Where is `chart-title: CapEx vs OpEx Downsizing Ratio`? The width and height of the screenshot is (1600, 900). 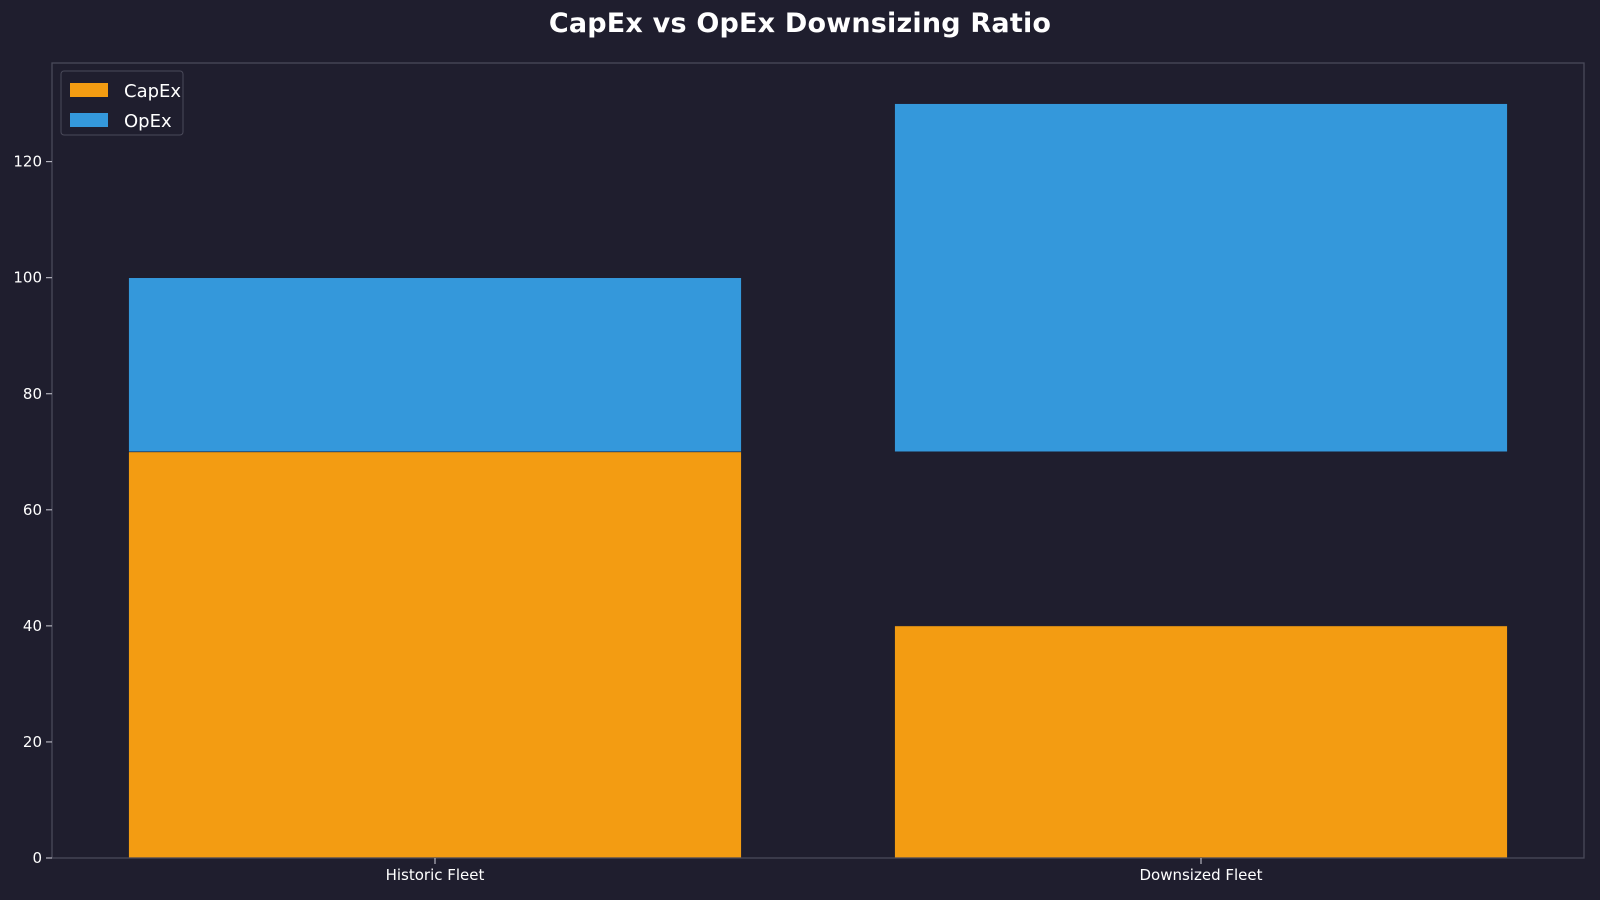 chart-title: CapEx vs OpEx Downsizing Ratio is located at coordinates (800, 23).